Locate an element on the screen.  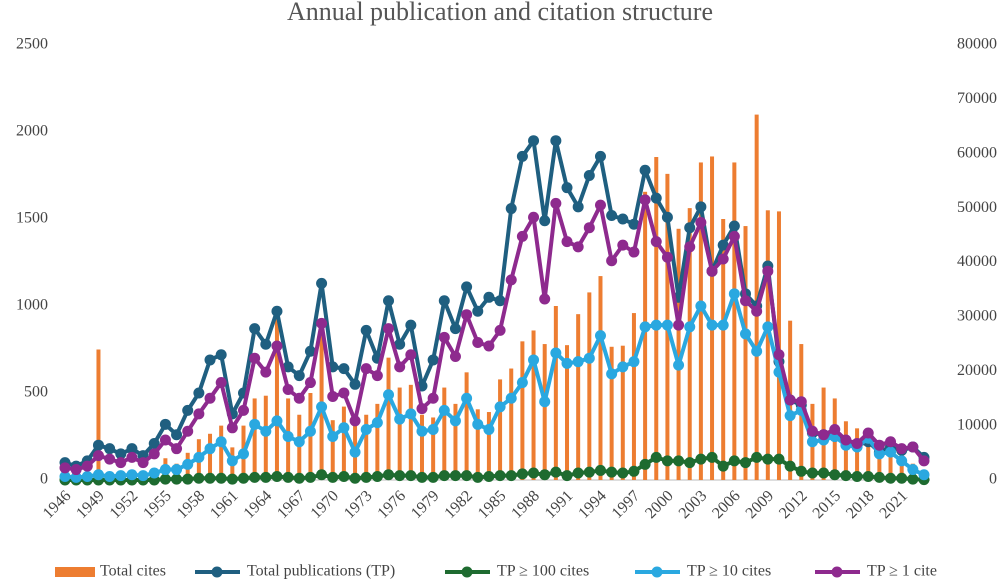
y2-tick-label: 50000 is located at coordinates (977, 207).